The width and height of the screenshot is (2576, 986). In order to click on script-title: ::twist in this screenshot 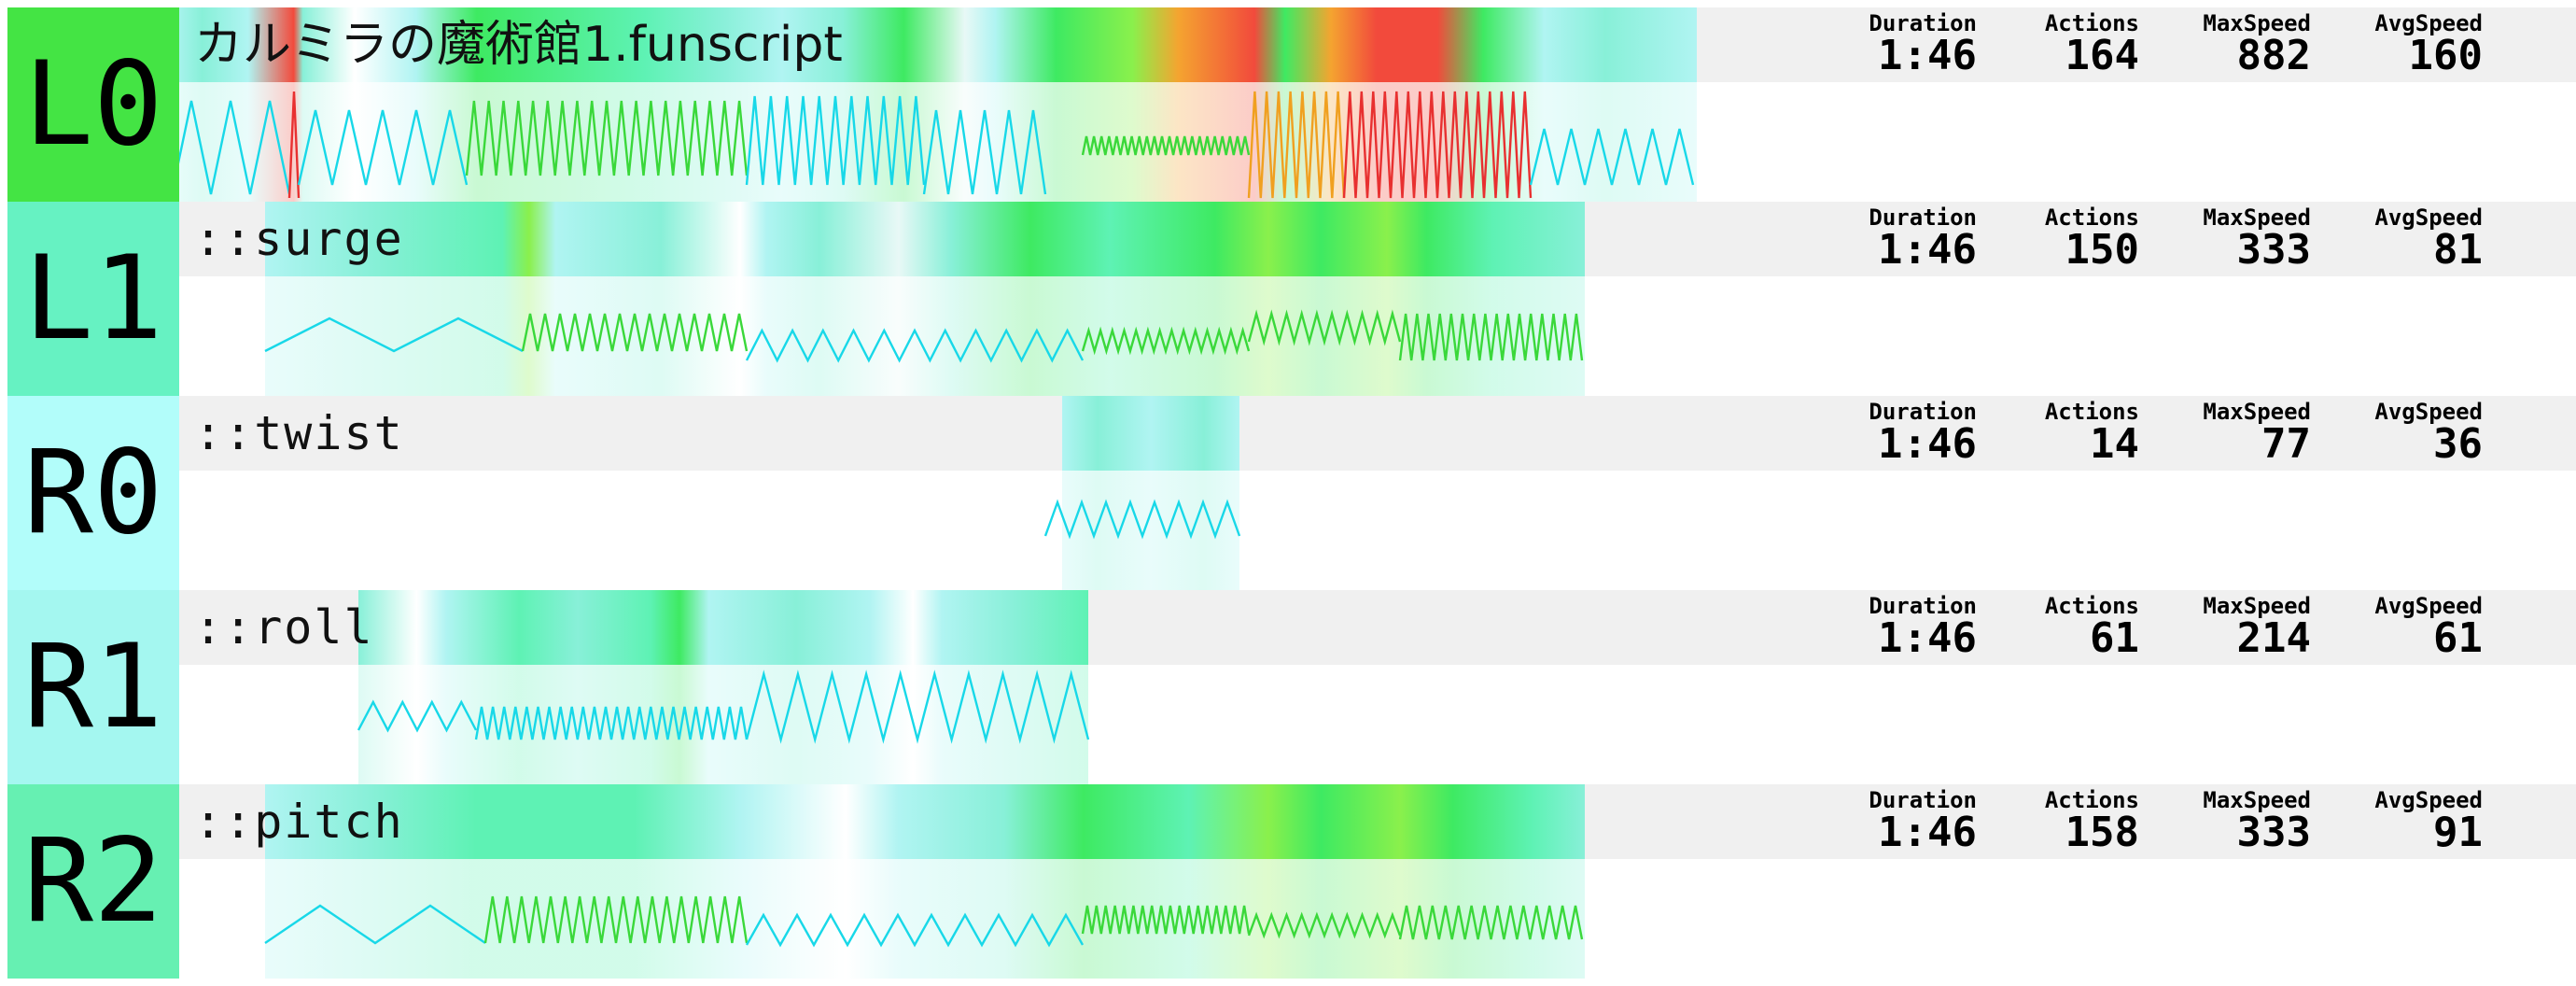, I will do `click(299, 433)`.